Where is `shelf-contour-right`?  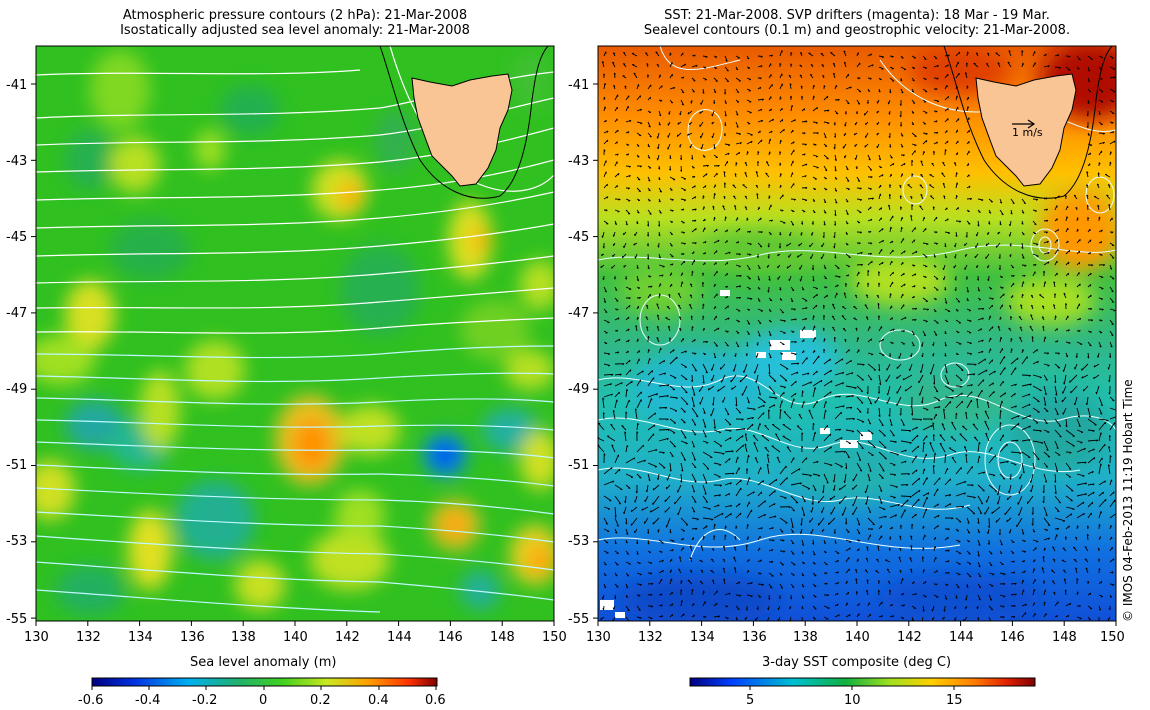
shelf-contour-right is located at coordinates (1028, 122).